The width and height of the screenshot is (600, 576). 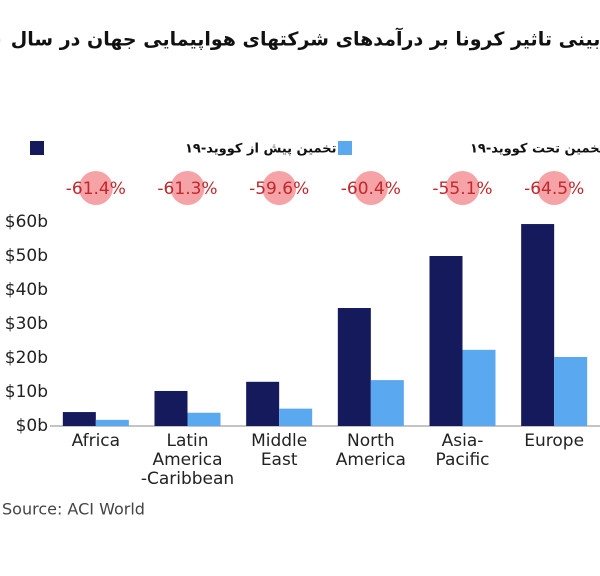 What do you see at coordinates (187, 460) in the screenshot?
I see `x-tick-label: Latin America -Caribbean` at bounding box center [187, 460].